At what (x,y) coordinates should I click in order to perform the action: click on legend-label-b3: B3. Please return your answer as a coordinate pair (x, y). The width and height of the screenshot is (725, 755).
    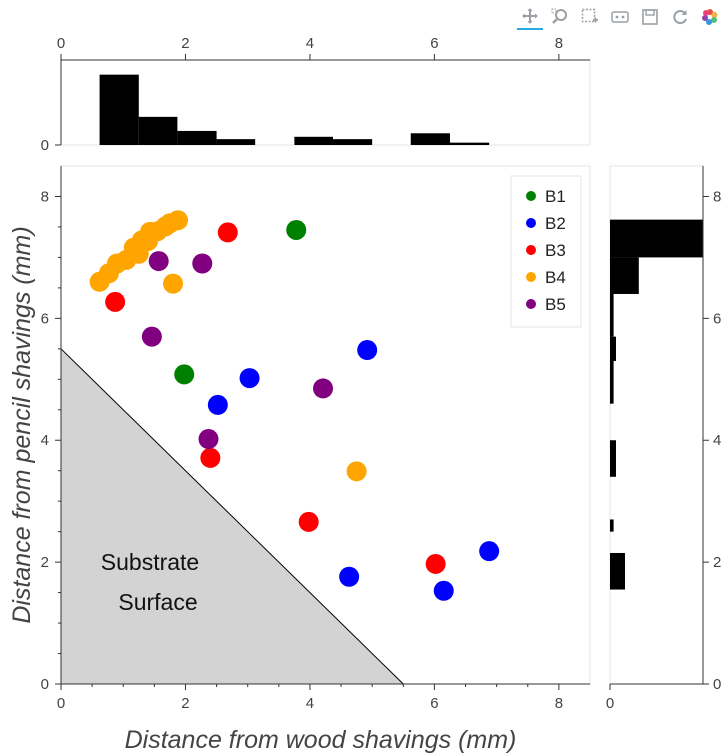
    Looking at the image, I should click on (555, 250).